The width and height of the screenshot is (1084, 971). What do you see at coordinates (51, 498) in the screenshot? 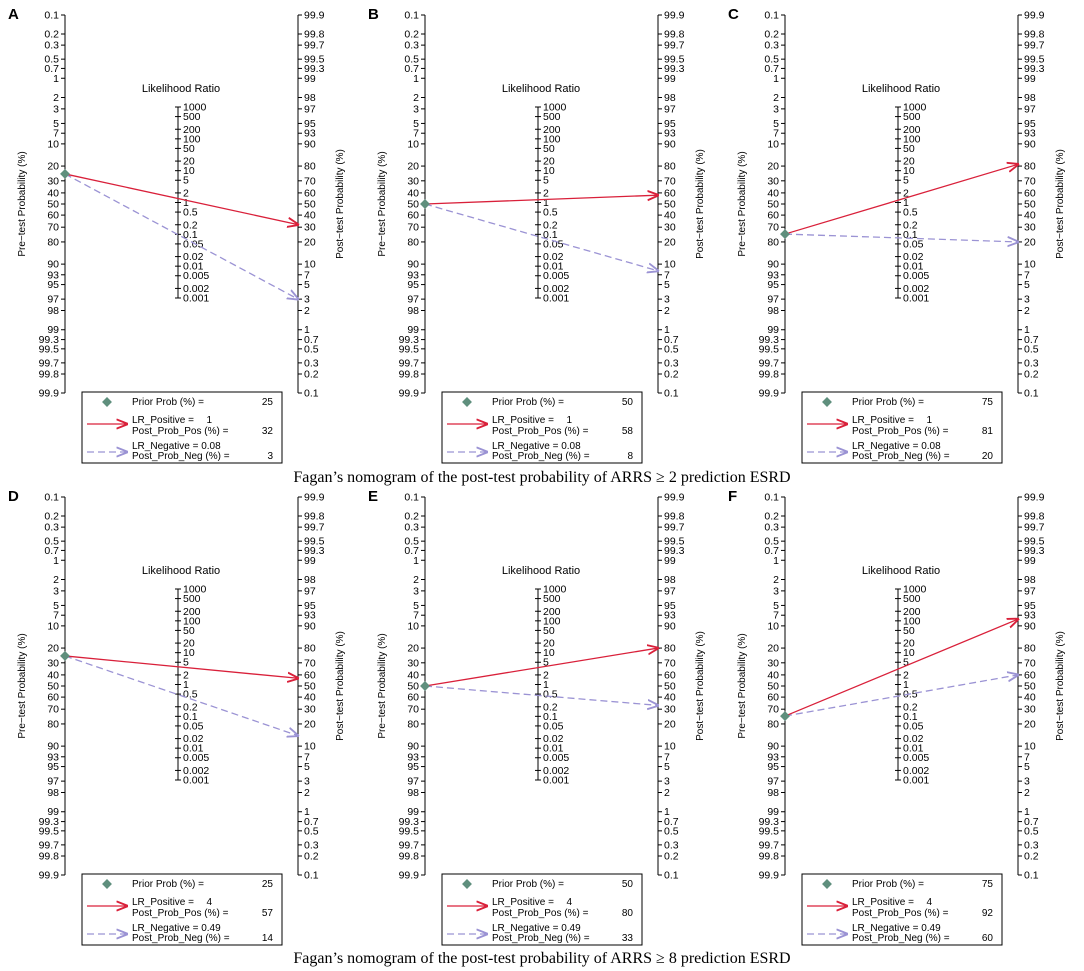
I see `pre-tick-label: 0.1` at bounding box center [51, 498].